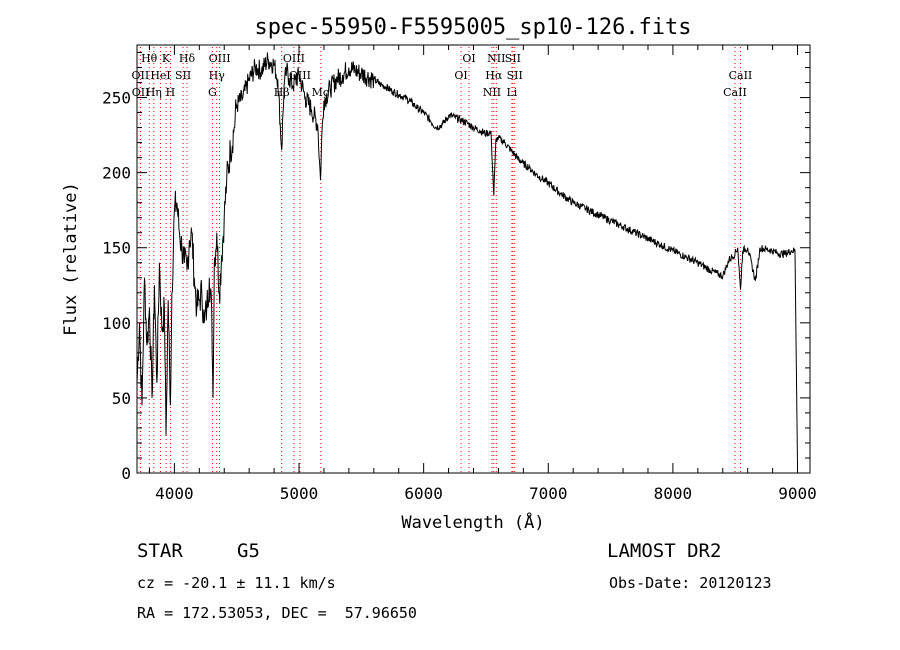 The height and width of the screenshot is (650, 900). I want to click on line-marker-label: Hθ, so click(149, 58).